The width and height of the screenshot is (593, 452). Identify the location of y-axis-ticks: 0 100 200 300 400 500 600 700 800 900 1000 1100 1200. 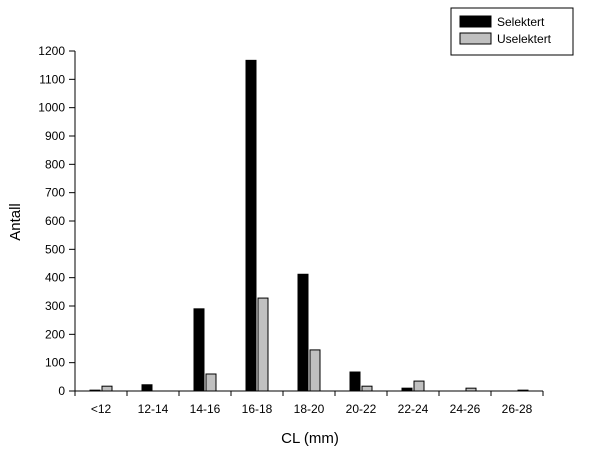
(56, 221).